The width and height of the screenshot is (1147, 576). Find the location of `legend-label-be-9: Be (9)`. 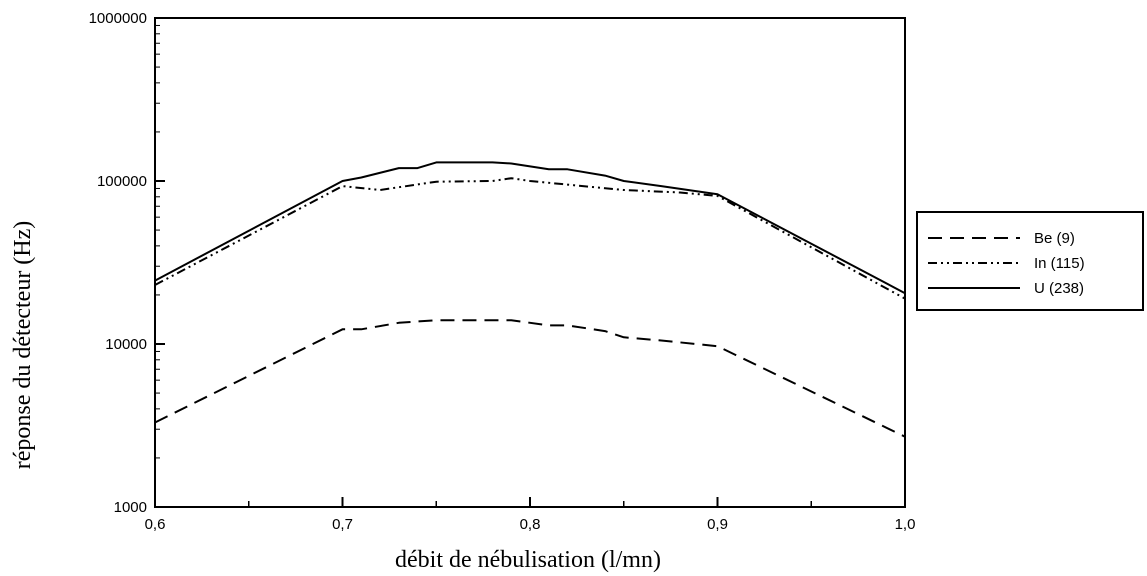

legend-label-be-9: Be (9) is located at coordinates (1054, 238).